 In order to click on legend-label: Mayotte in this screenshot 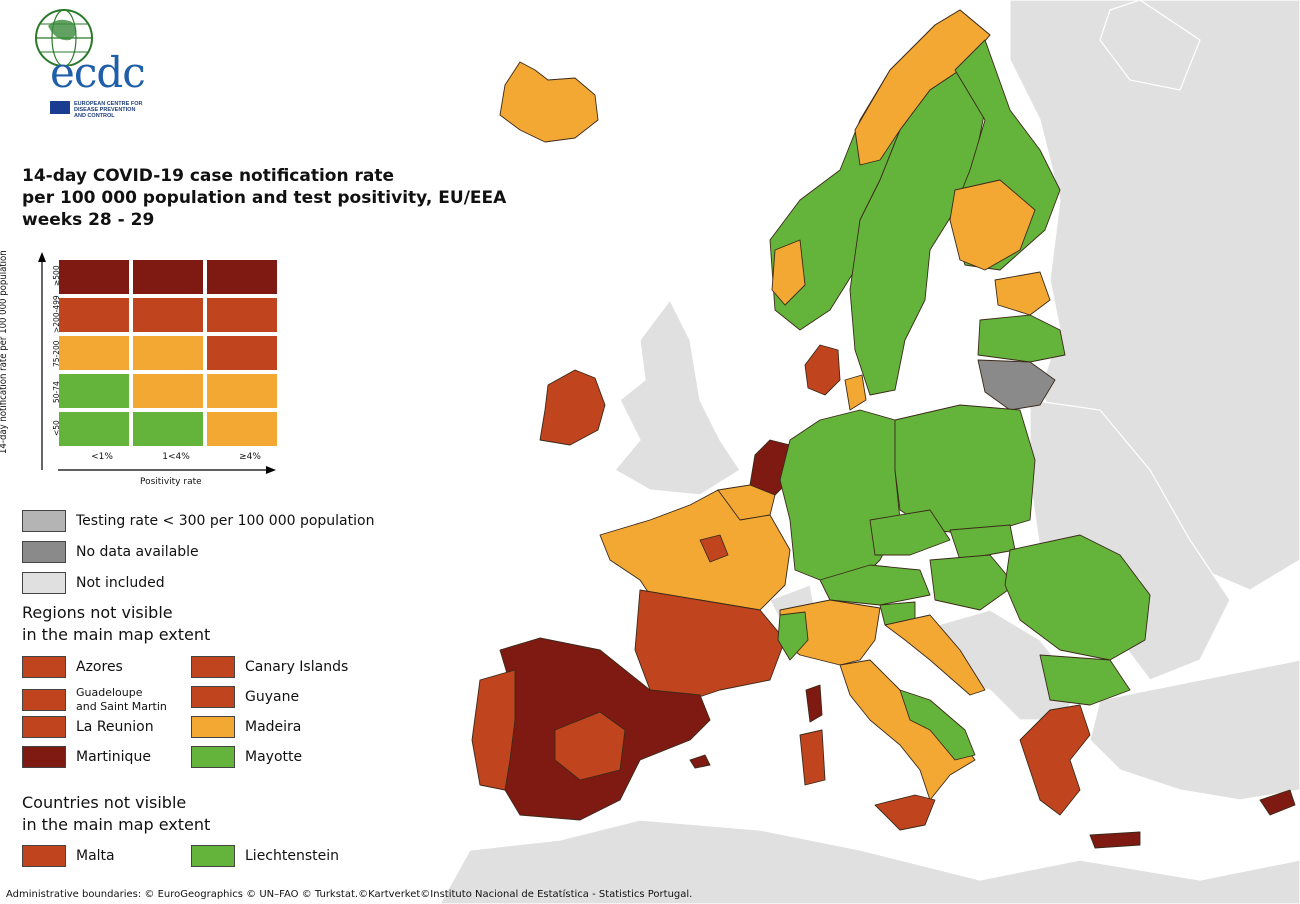, I will do `click(274, 757)`.